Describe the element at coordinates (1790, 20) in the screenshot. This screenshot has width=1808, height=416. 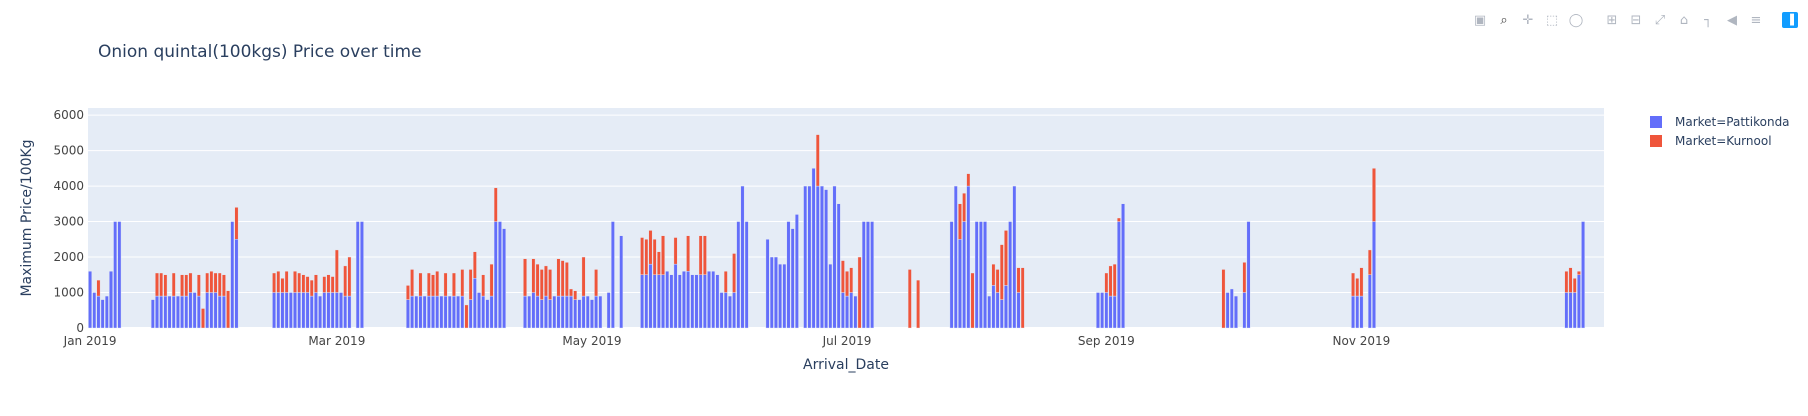
I see `plotly-logo-icon: ▐` at that location.